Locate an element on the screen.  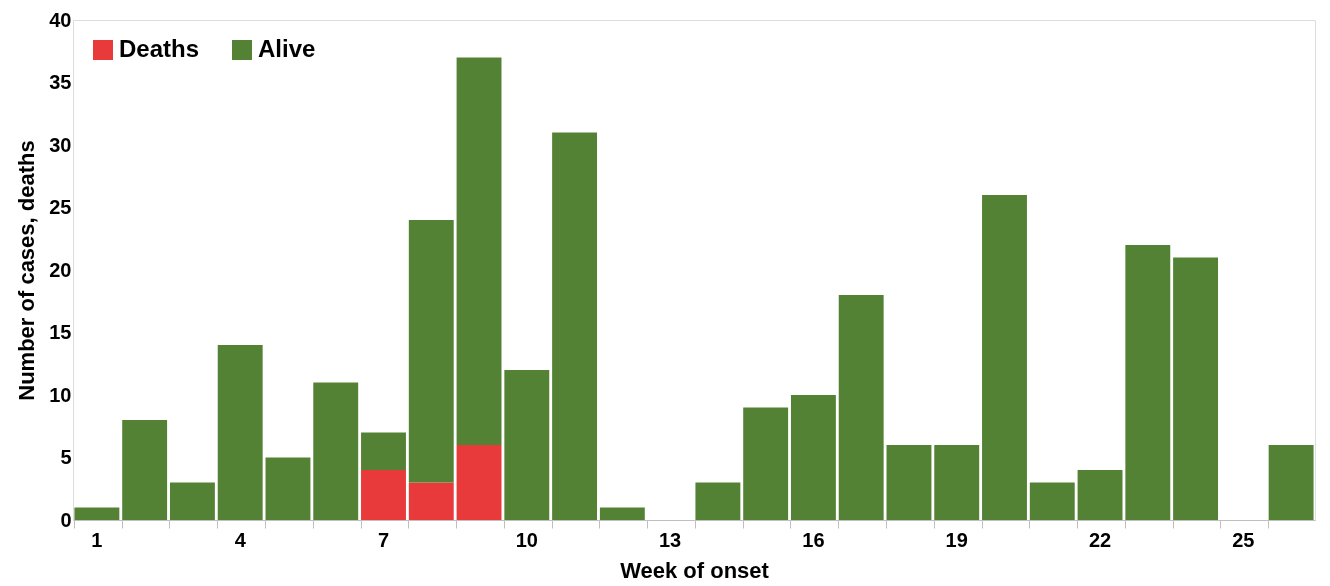
x-tick-label: 7 is located at coordinates (383, 539).